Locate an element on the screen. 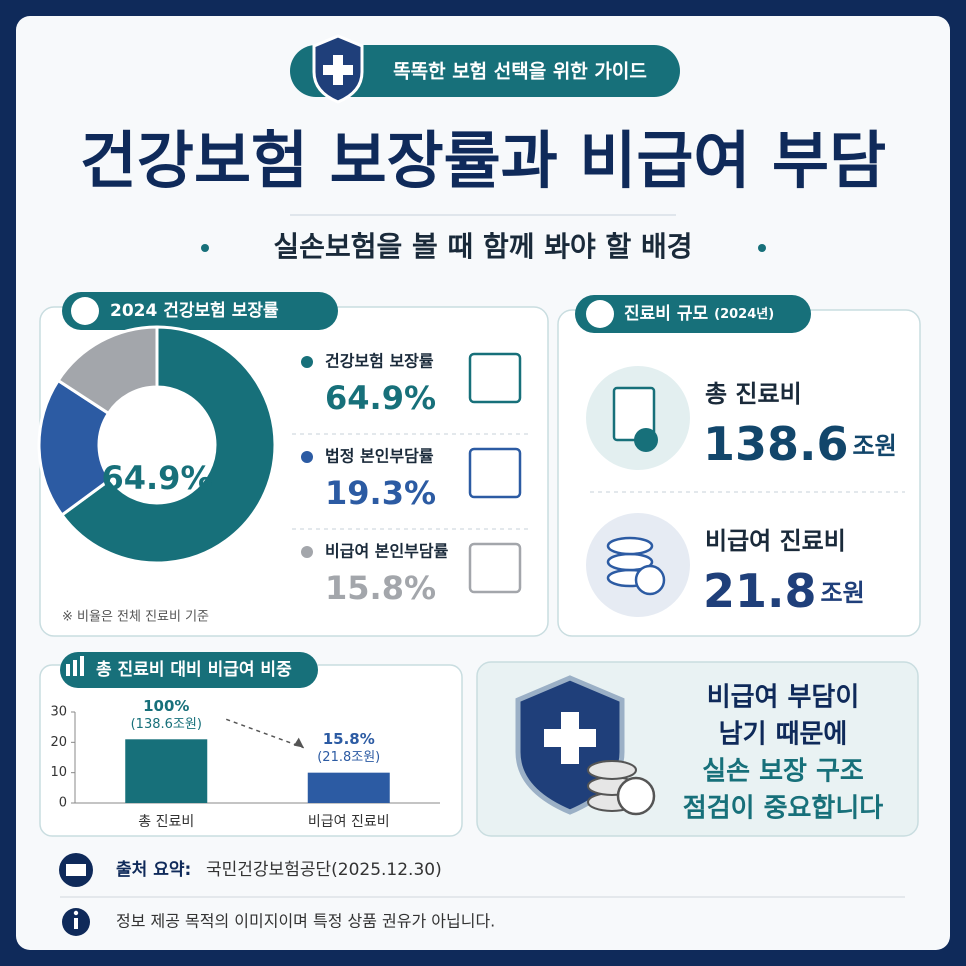 This screenshot has height=966, width=966. x-tick-label: 비급여 진료비 is located at coordinates (349, 822).